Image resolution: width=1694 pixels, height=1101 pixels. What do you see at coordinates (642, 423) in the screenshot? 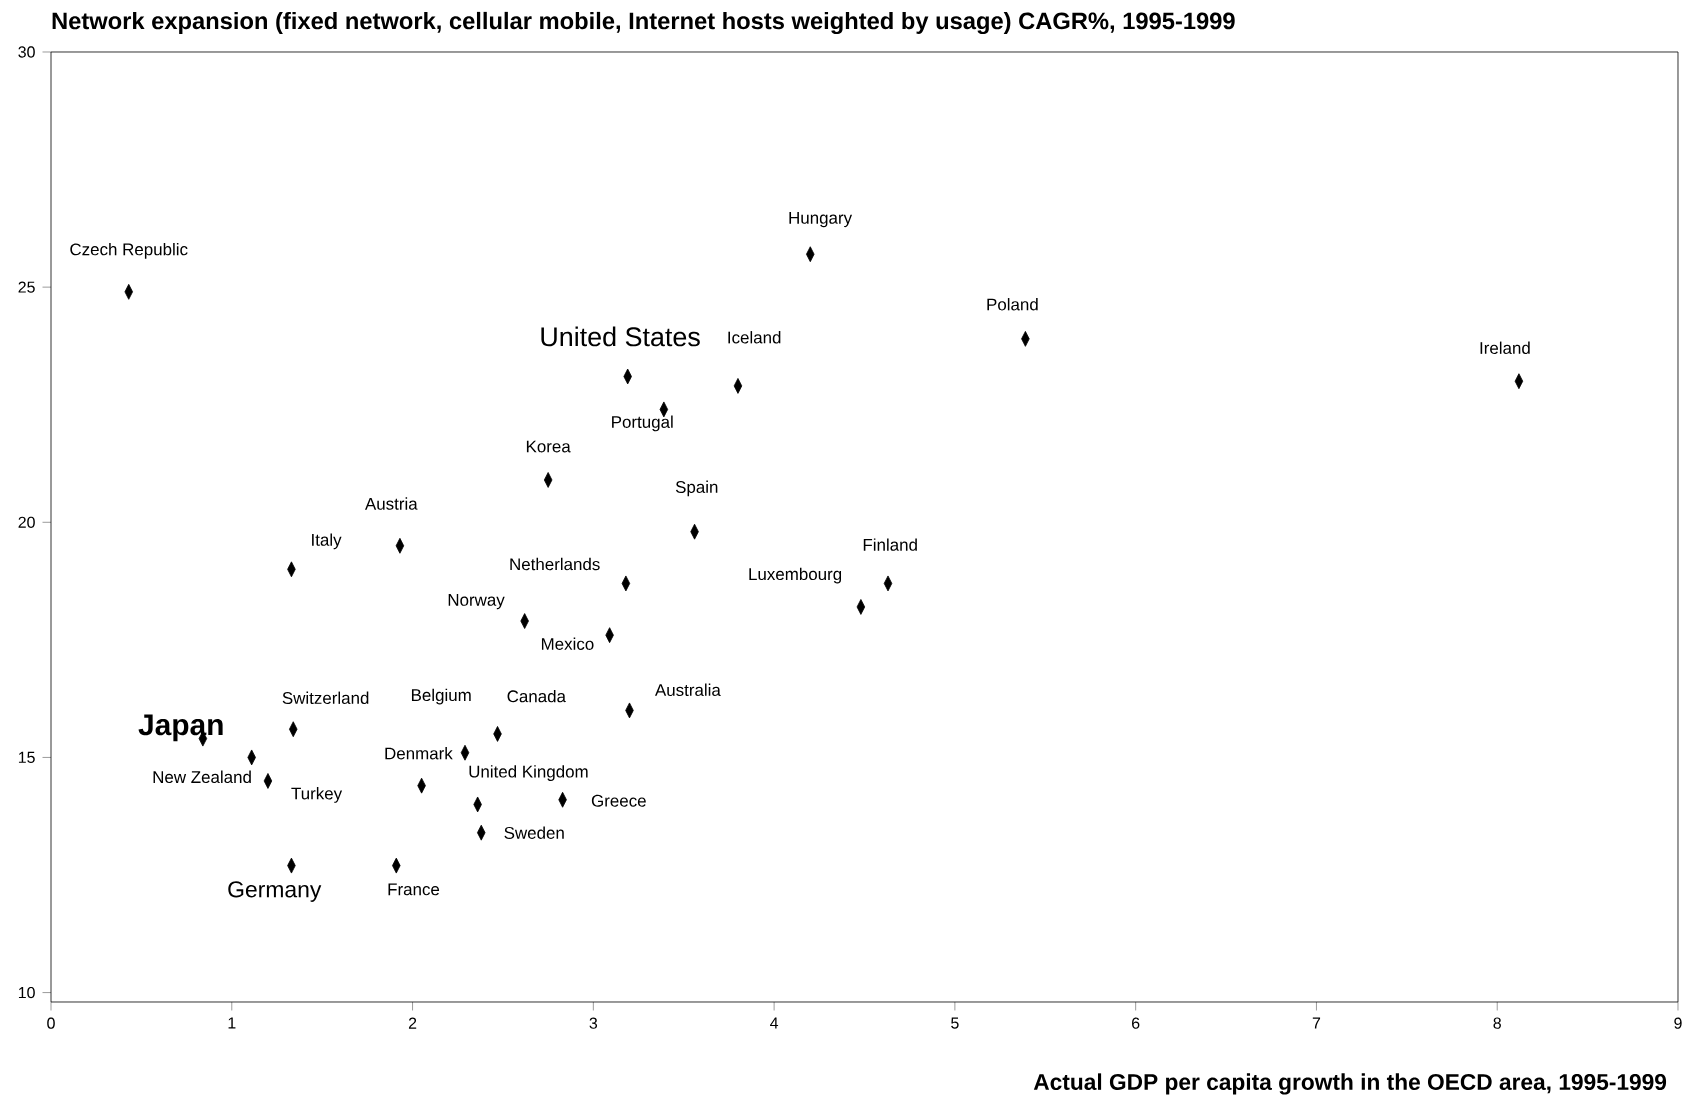
I see `annotation: Portugal` at bounding box center [642, 423].